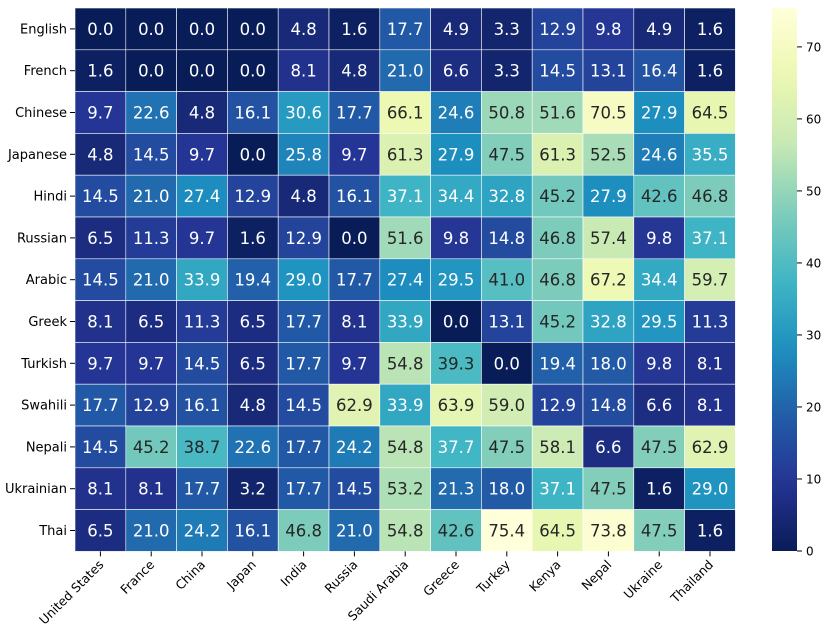 Image resolution: width=831 pixels, height=635 pixels. Describe the element at coordinates (456, 363) in the screenshot. I see `cell-value-label: 39.3` at that location.